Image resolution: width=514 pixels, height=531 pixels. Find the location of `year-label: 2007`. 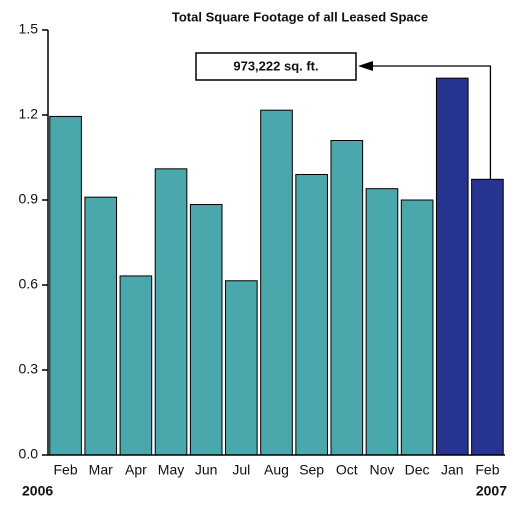

year-label: 2007 is located at coordinates (491, 491).